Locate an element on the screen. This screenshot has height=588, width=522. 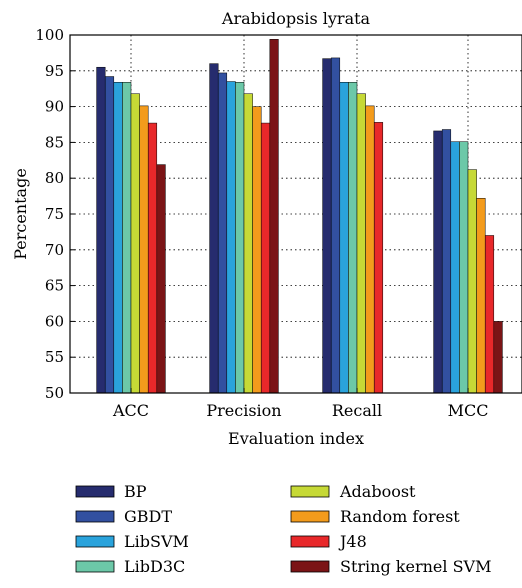
legend-label: BP is located at coordinates (135, 491).